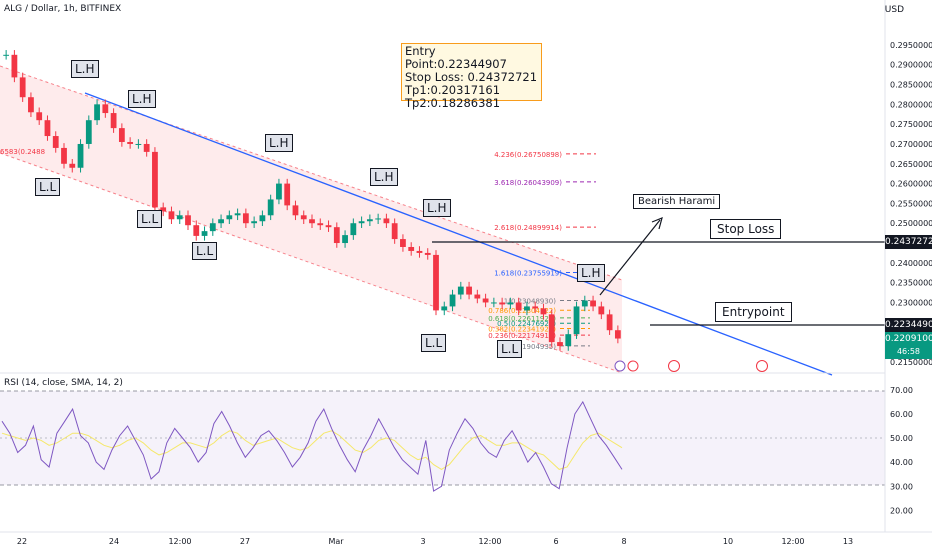 This screenshot has width=932, height=550. I want to click on rsi-title: RSI (14, close, SMA, 14, 2), so click(63, 383).